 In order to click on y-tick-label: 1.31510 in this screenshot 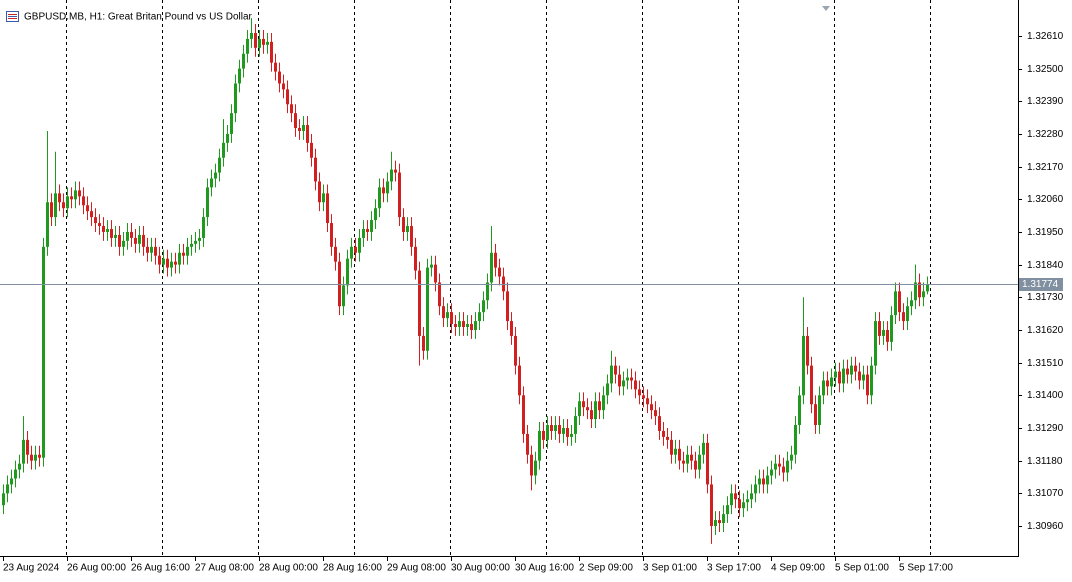, I will do `click(1045, 363)`.